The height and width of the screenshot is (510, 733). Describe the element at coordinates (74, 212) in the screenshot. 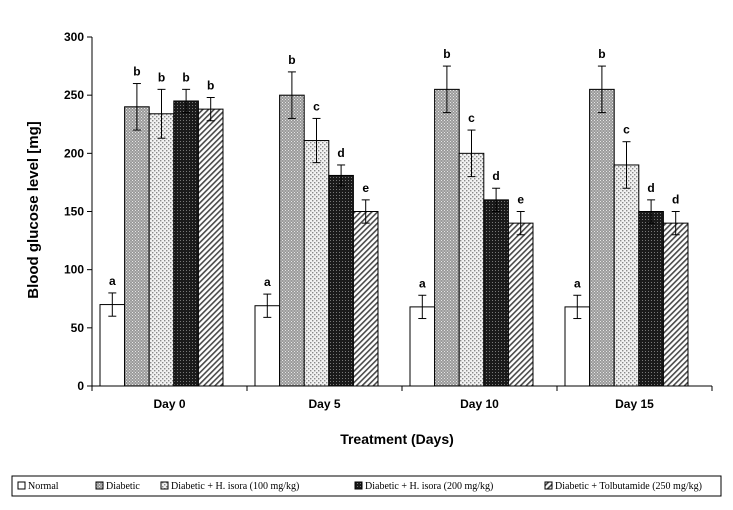

I see `y-tick-label: 150` at that location.